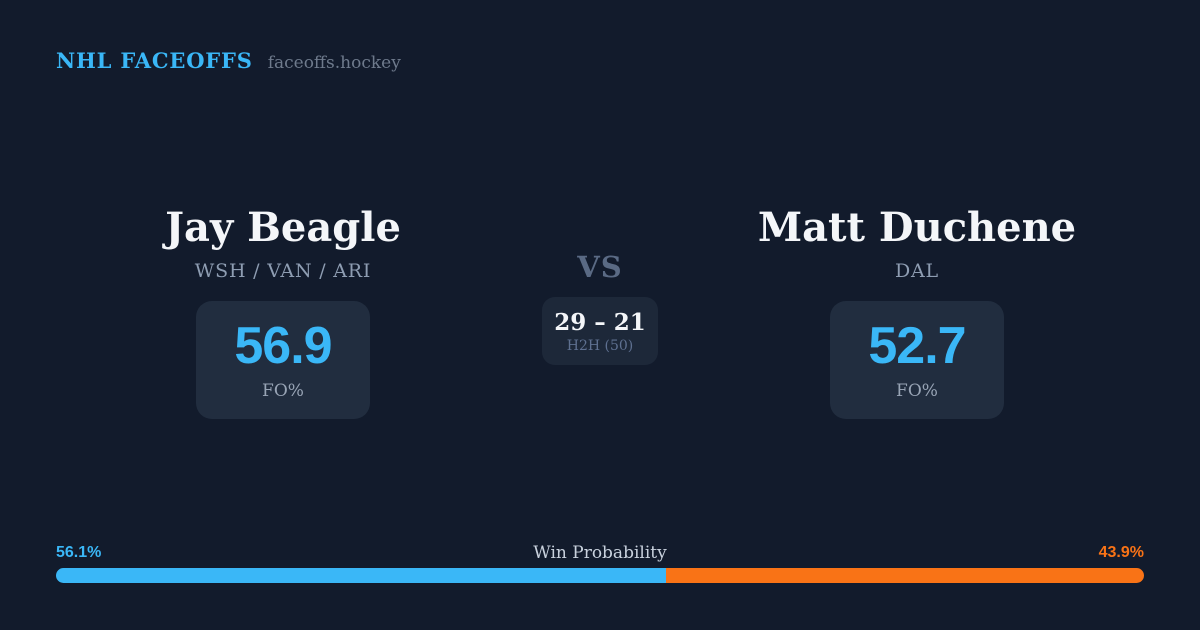  Describe the element at coordinates (600, 322) in the screenshot. I see `h2h-score: 29 – 21` at that location.